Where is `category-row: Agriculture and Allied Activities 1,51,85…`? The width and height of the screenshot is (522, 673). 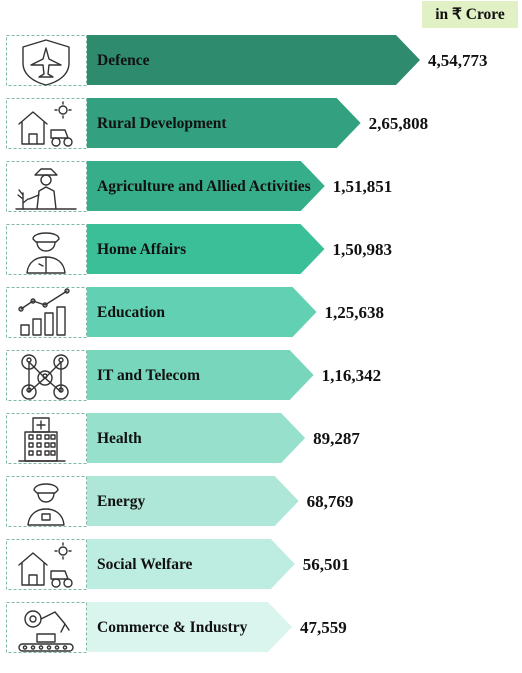
category-row: Agriculture and Allied Activities 1,51,85… is located at coordinates (199, 186).